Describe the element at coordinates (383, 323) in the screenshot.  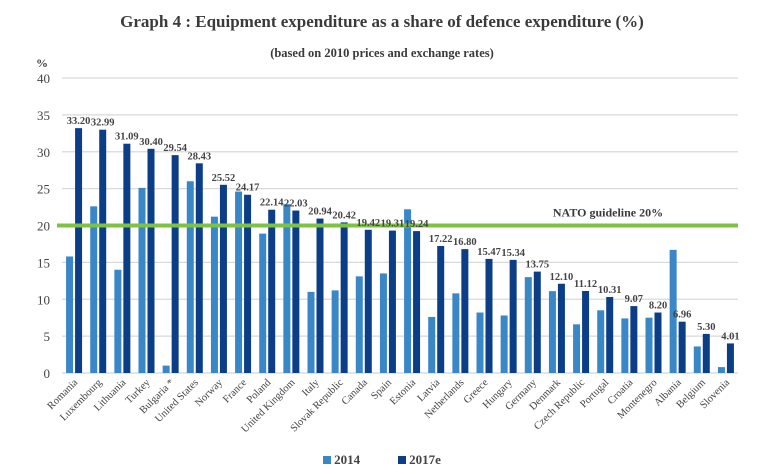
I see `bar-2014-spain` at that location.